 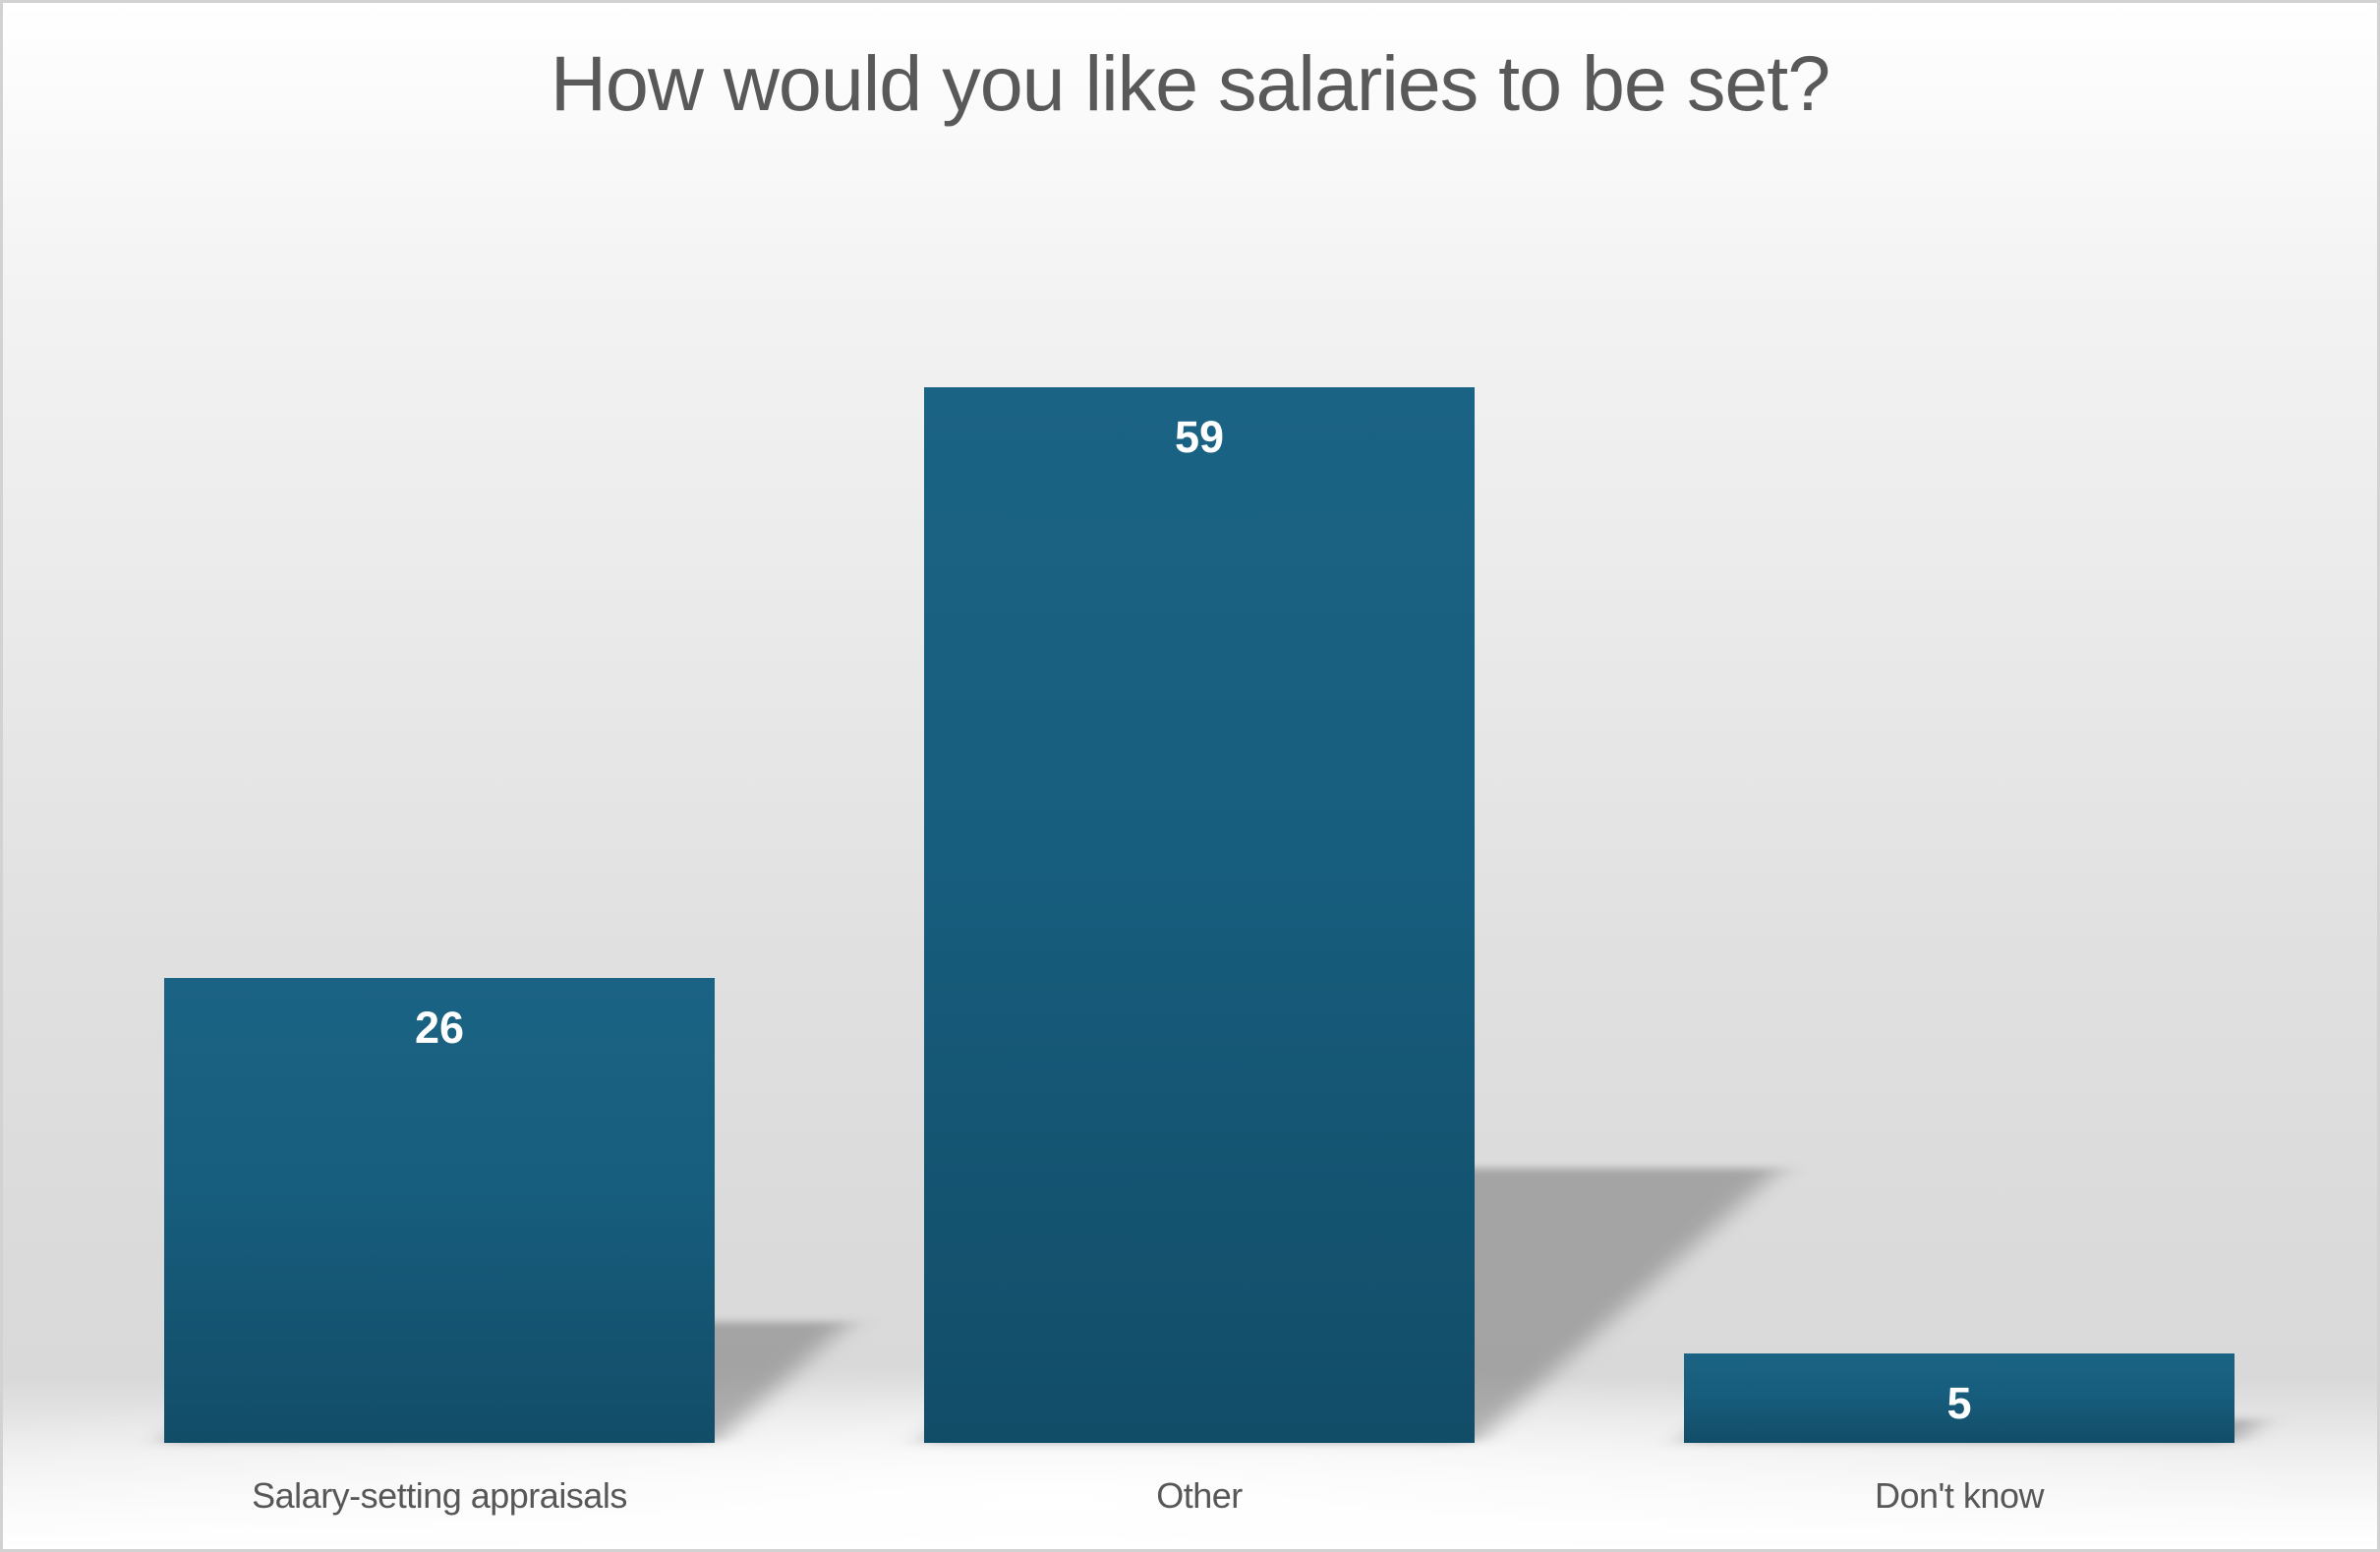 I want to click on category-label-other: Other, so click(x=1199, y=1495).